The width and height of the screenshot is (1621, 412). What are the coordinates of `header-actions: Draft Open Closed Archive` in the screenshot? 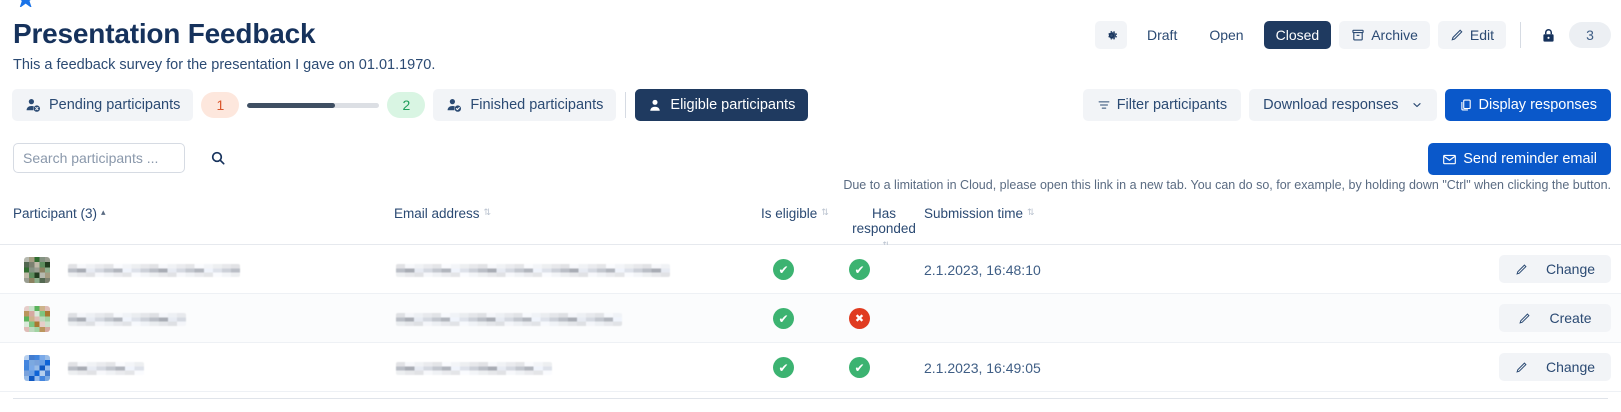 It's located at (1353, 35).